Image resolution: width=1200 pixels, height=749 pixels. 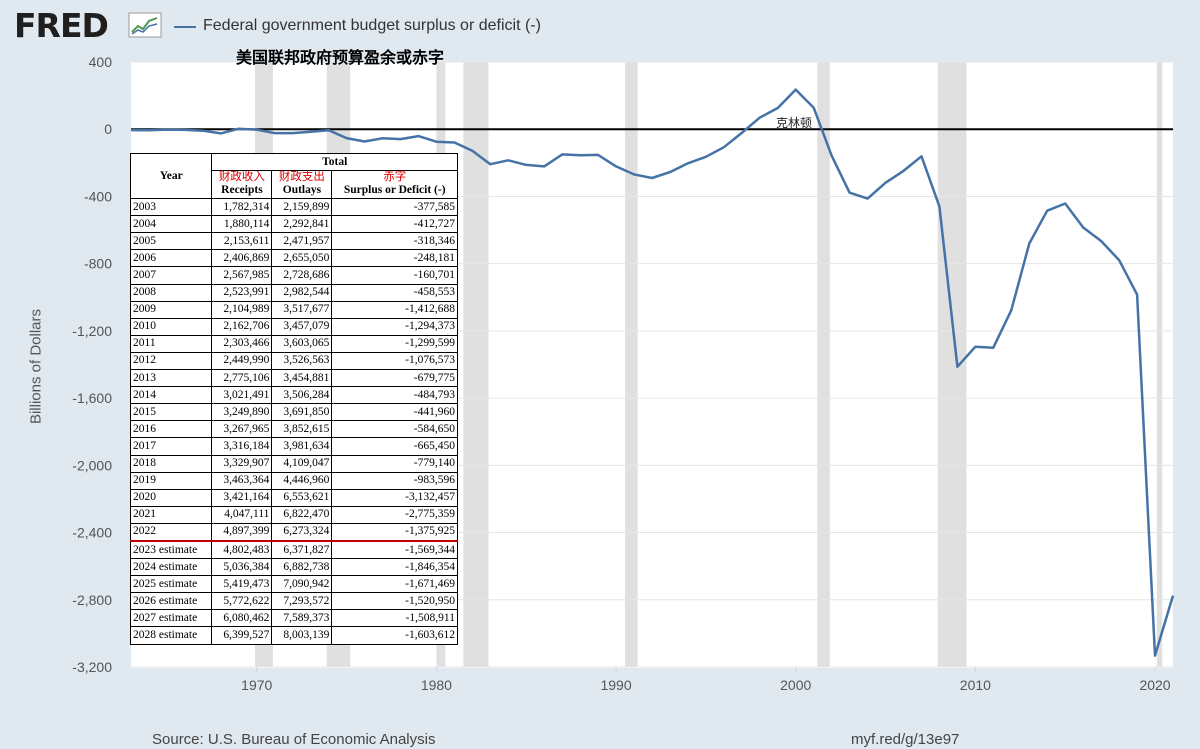 I want to click on recession-band, so click(x=631, y=364).